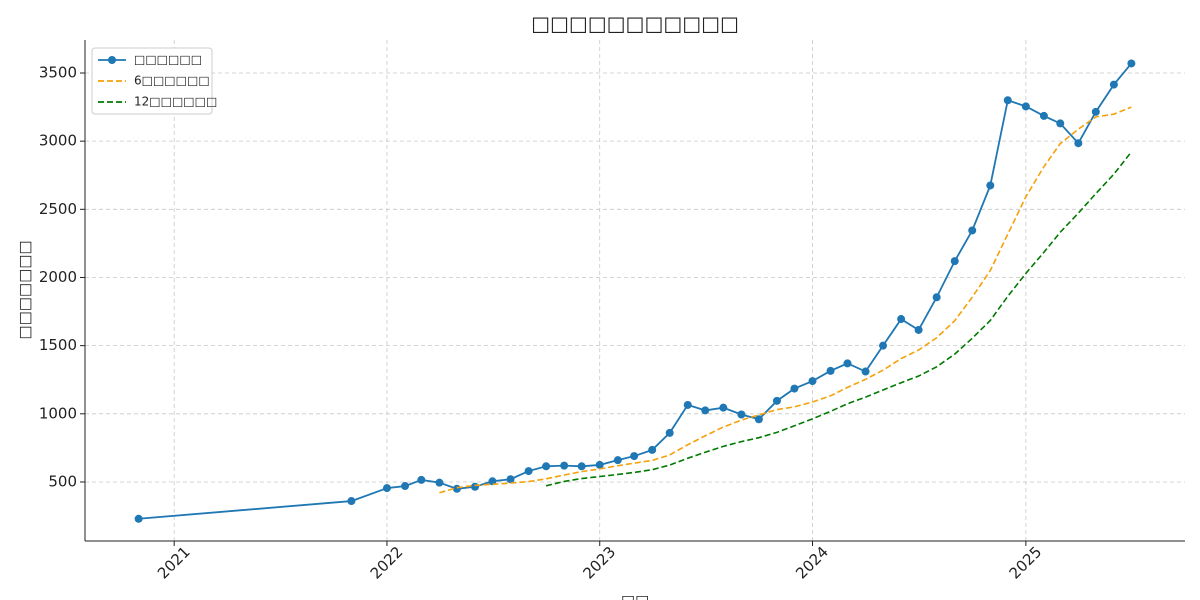 Image resolution: width=1200 pixels, height=600 pixels. I want to click on x-tick-label: 2022, so click(387, 563).